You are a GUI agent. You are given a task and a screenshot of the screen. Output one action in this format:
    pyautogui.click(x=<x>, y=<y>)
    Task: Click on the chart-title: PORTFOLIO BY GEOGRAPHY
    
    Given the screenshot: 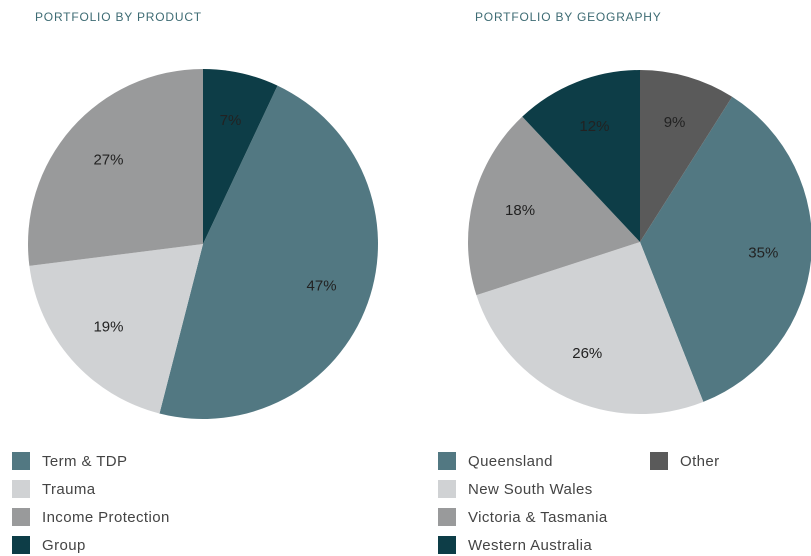 What is the action you would take?
    pyautogui.click(x=568, y=17)
    